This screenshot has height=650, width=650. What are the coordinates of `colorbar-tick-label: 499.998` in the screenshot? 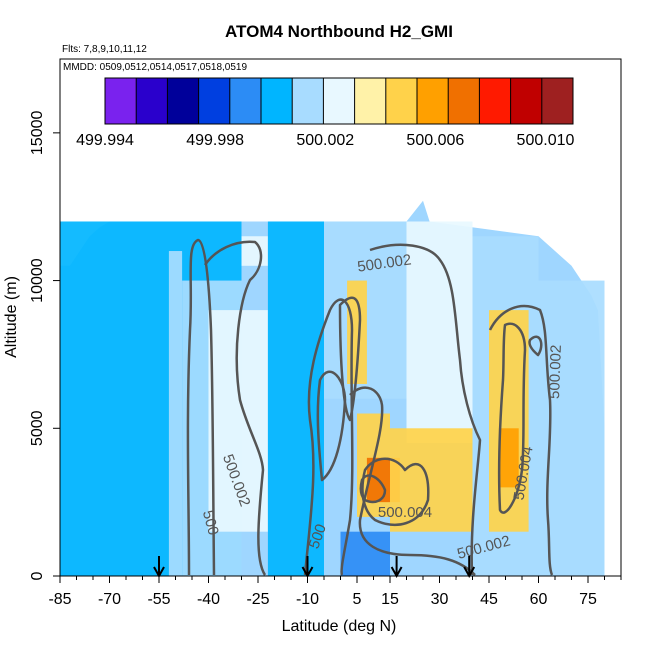 It's located at (215, 140).